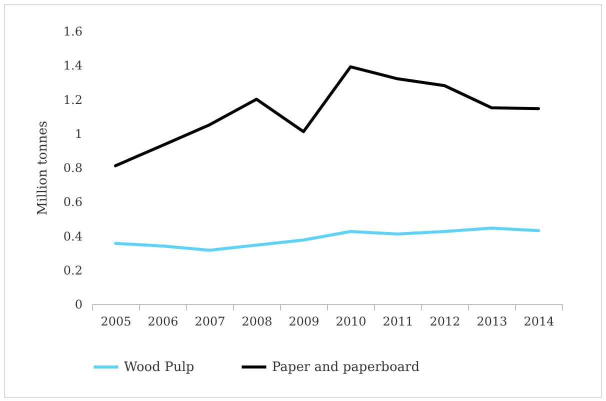 The height and width of the screenshot is (401, 606). Describe the element at coordinates (539, 321) in the screenshot. I see `x-tick-label: 2014` at that location.